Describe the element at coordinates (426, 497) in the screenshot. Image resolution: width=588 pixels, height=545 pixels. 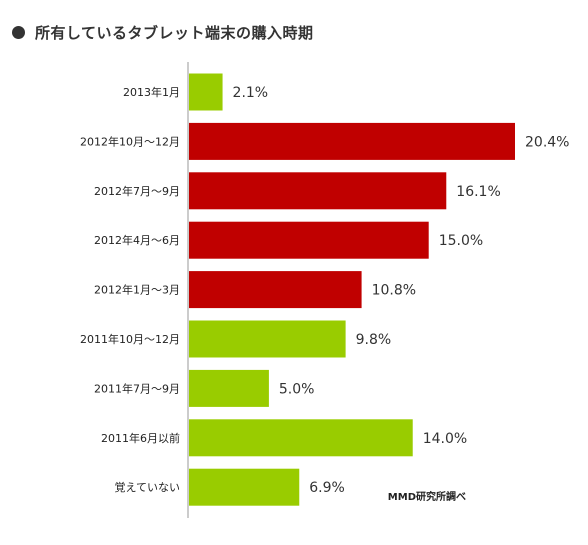
I see `source-note: MMD研究所調べ` at that location.